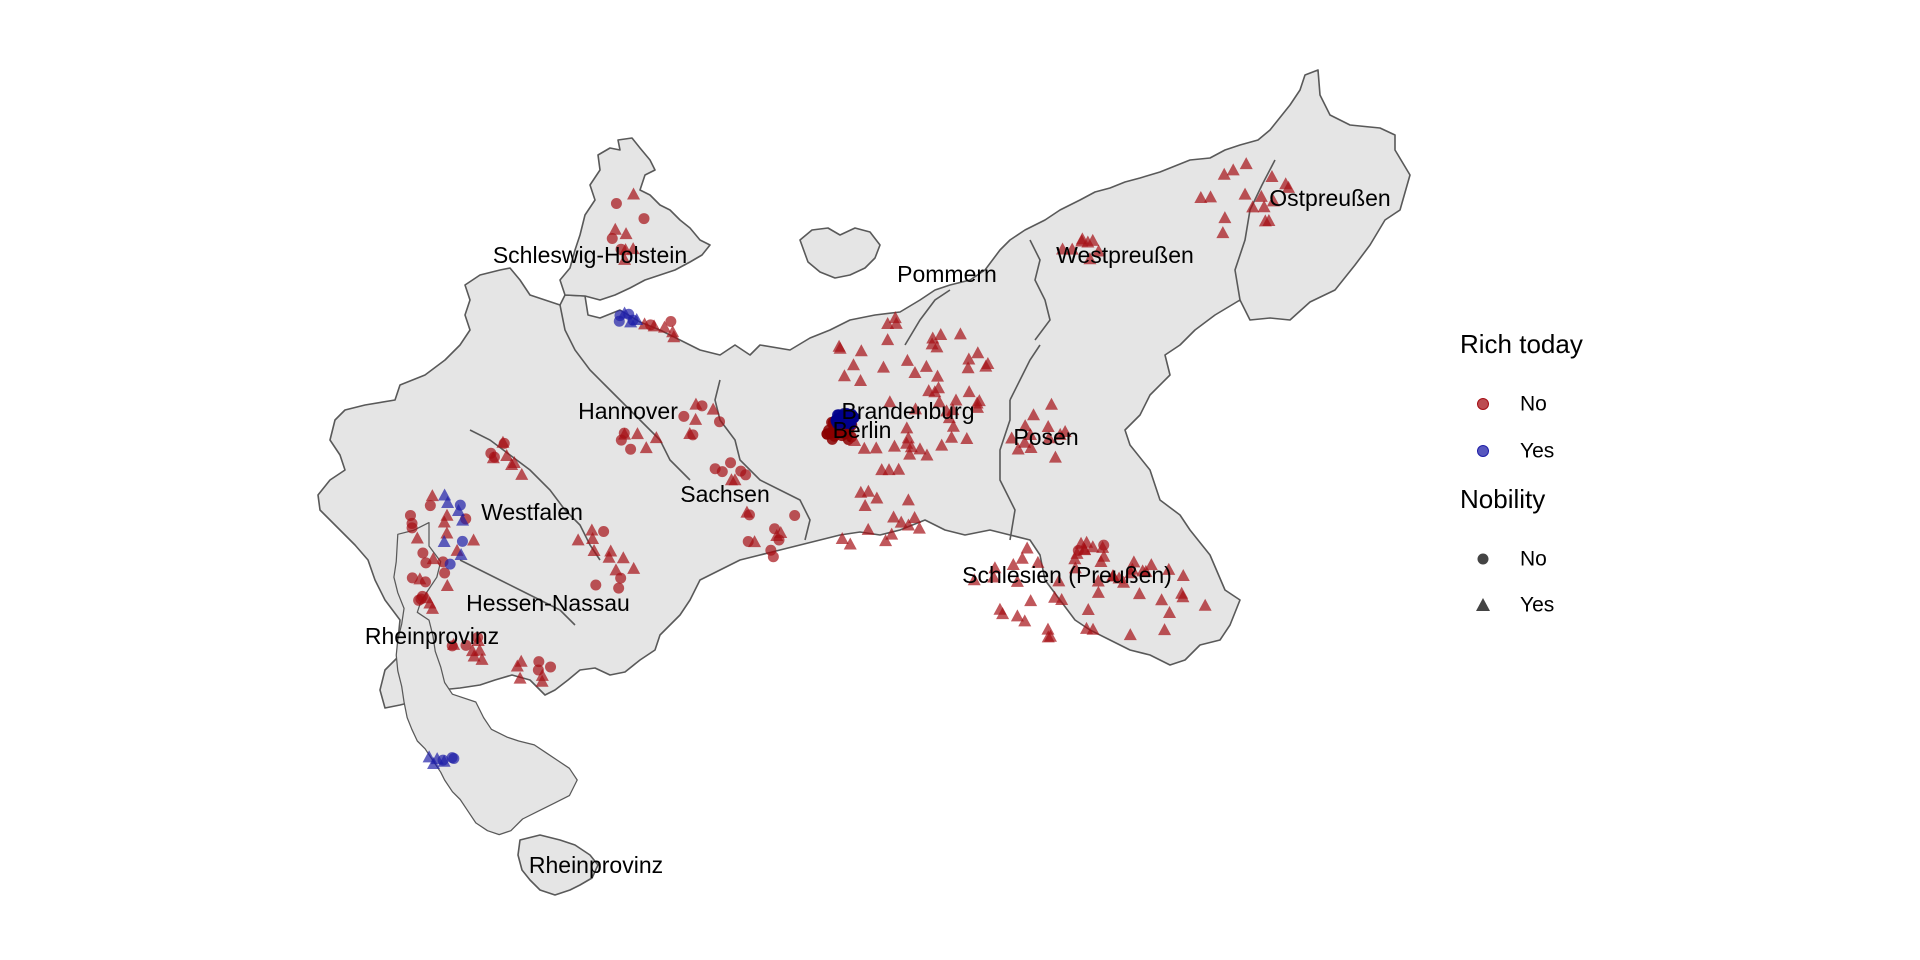 The height and width of the screenshot is (960, 1920). I want to click on legend-title-rich-today: Rich today, so click(1521, 344).